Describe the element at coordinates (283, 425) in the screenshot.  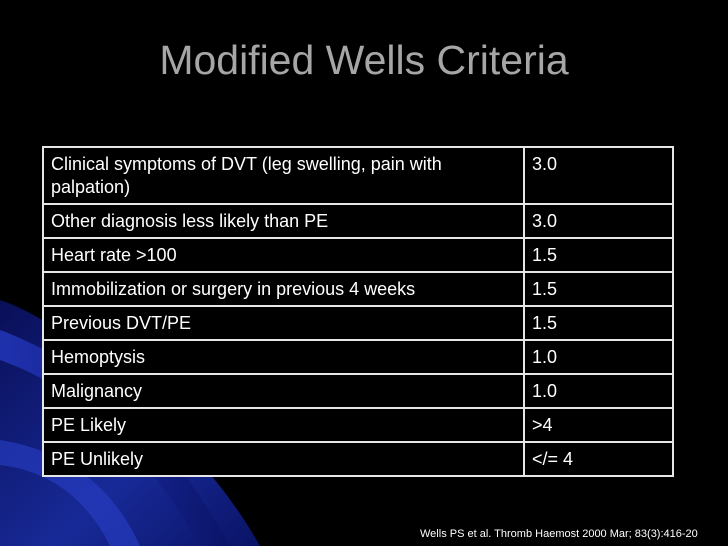
I see `result-label: PE Likely` at that location.